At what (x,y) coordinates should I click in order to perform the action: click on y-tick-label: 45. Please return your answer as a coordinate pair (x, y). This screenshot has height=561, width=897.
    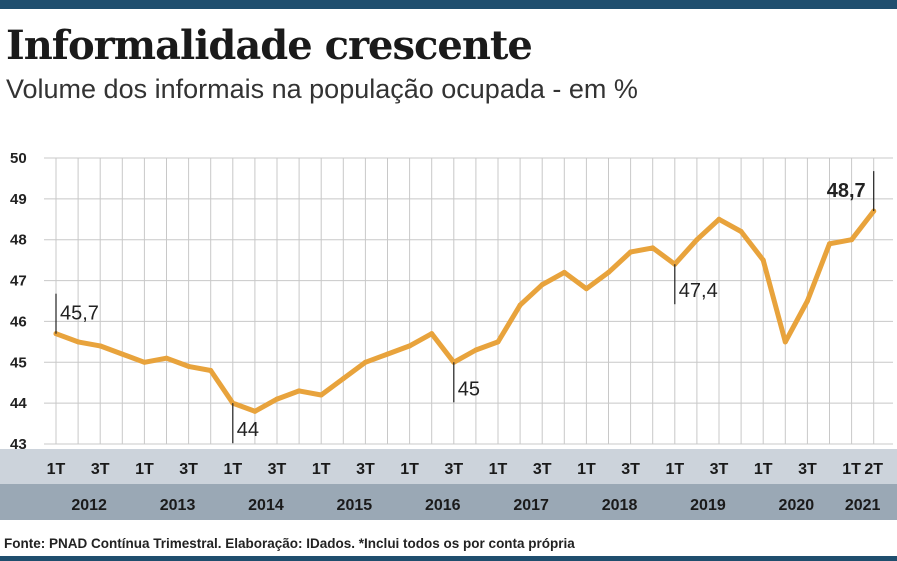
    Looking at the image, I should click on (18, 362).